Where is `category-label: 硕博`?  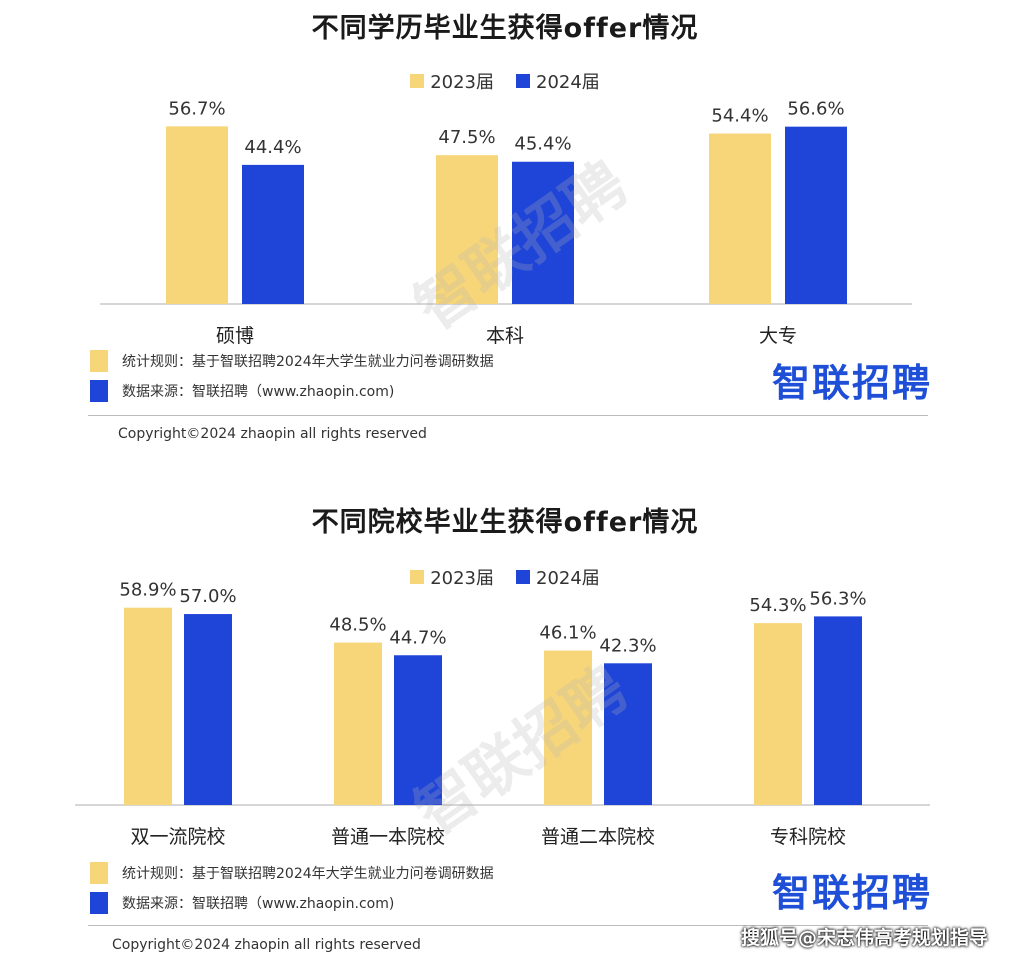
category-label: 硕博 is located at coordinates (235, 336).